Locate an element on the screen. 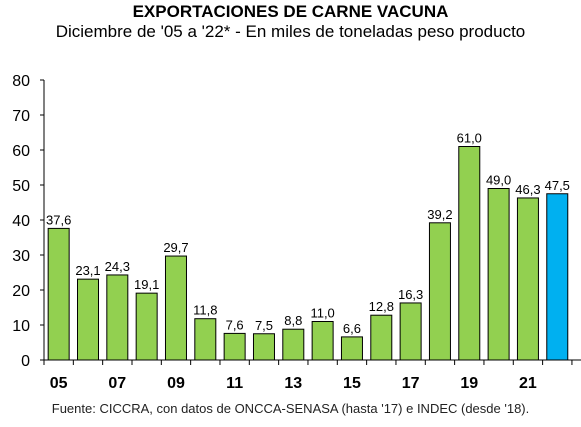 The width and height of the screenshot is (581, 427). data-label: 29,7 is located at coordinates (175, 247).